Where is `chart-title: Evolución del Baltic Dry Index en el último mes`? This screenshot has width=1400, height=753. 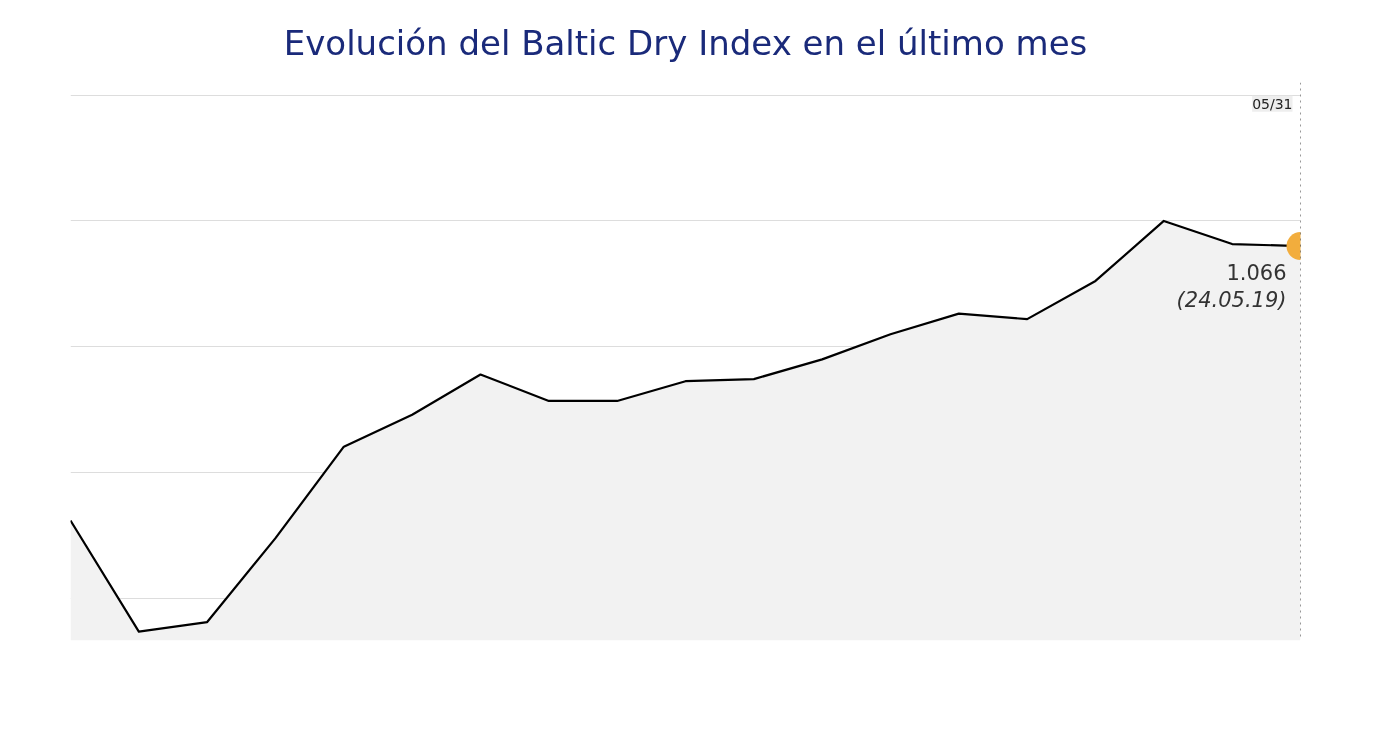
chart-title: Evolución del Baltic Dry Index en el último mes is located at coordinates (685, 42).